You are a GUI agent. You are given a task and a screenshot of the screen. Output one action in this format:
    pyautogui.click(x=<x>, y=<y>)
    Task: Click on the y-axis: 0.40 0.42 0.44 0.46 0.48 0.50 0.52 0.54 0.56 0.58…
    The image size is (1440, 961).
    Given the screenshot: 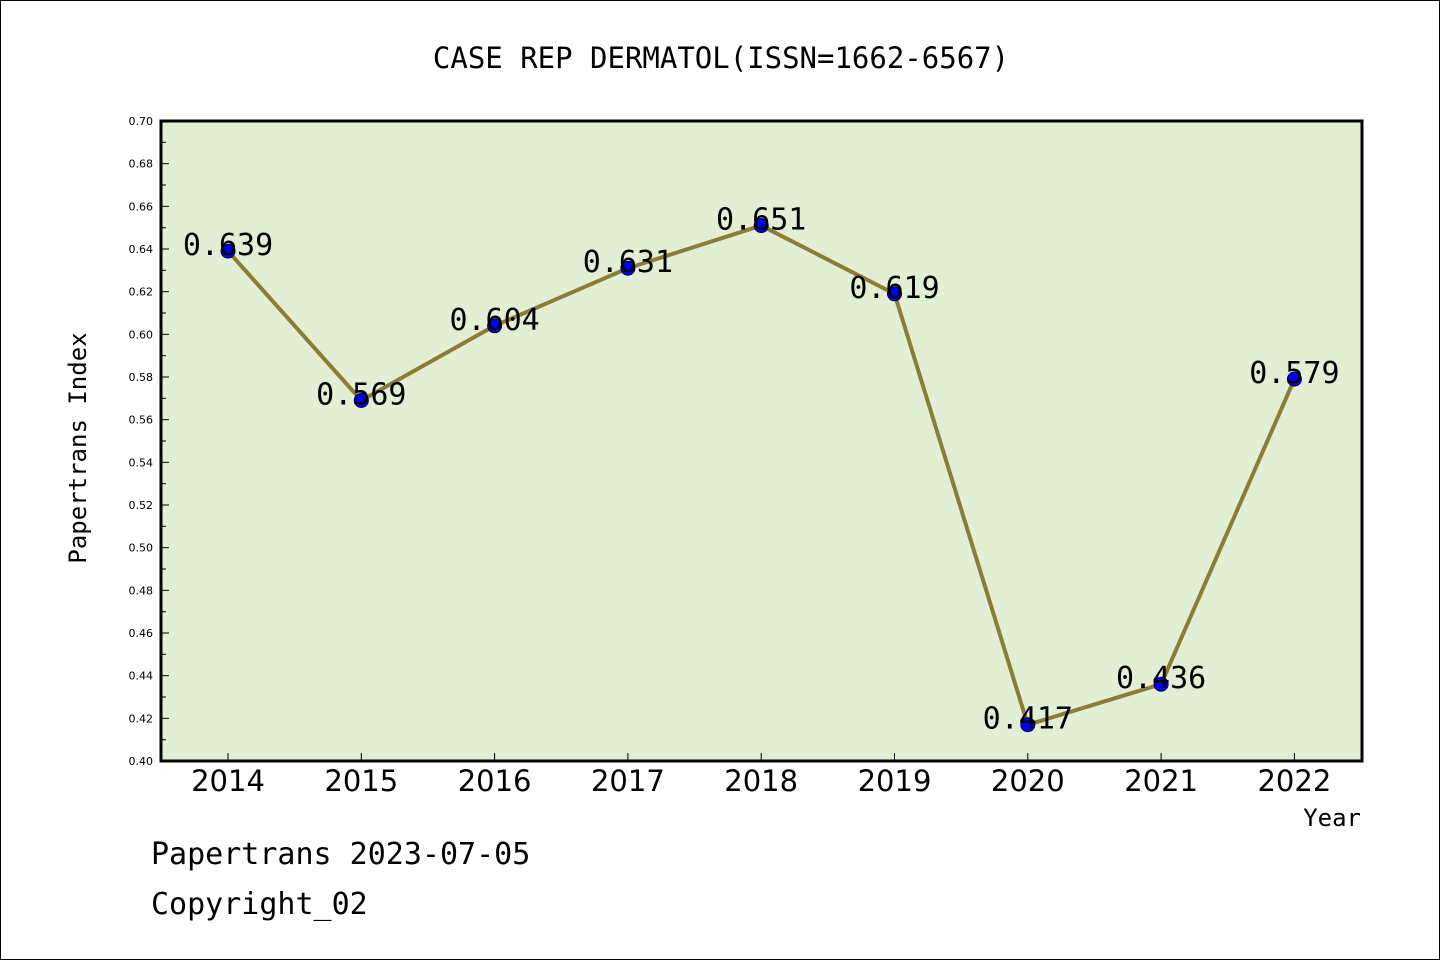 What is the action you would take?
    pyautogui.click(x=149, y=441)
    